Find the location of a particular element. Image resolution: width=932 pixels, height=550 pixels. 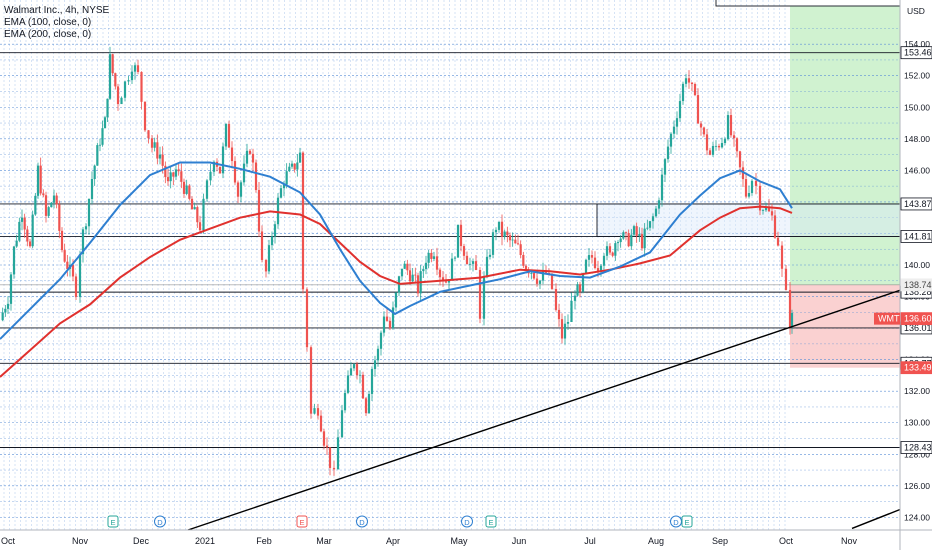

symbol-tag: WMT is located at coordinates (887, 318).